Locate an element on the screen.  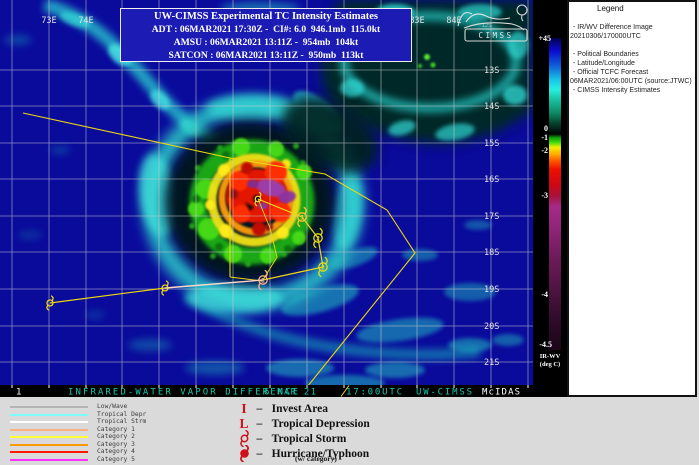
hurricane-symbol-cat1: 1 is located at coordinates (263, 280).